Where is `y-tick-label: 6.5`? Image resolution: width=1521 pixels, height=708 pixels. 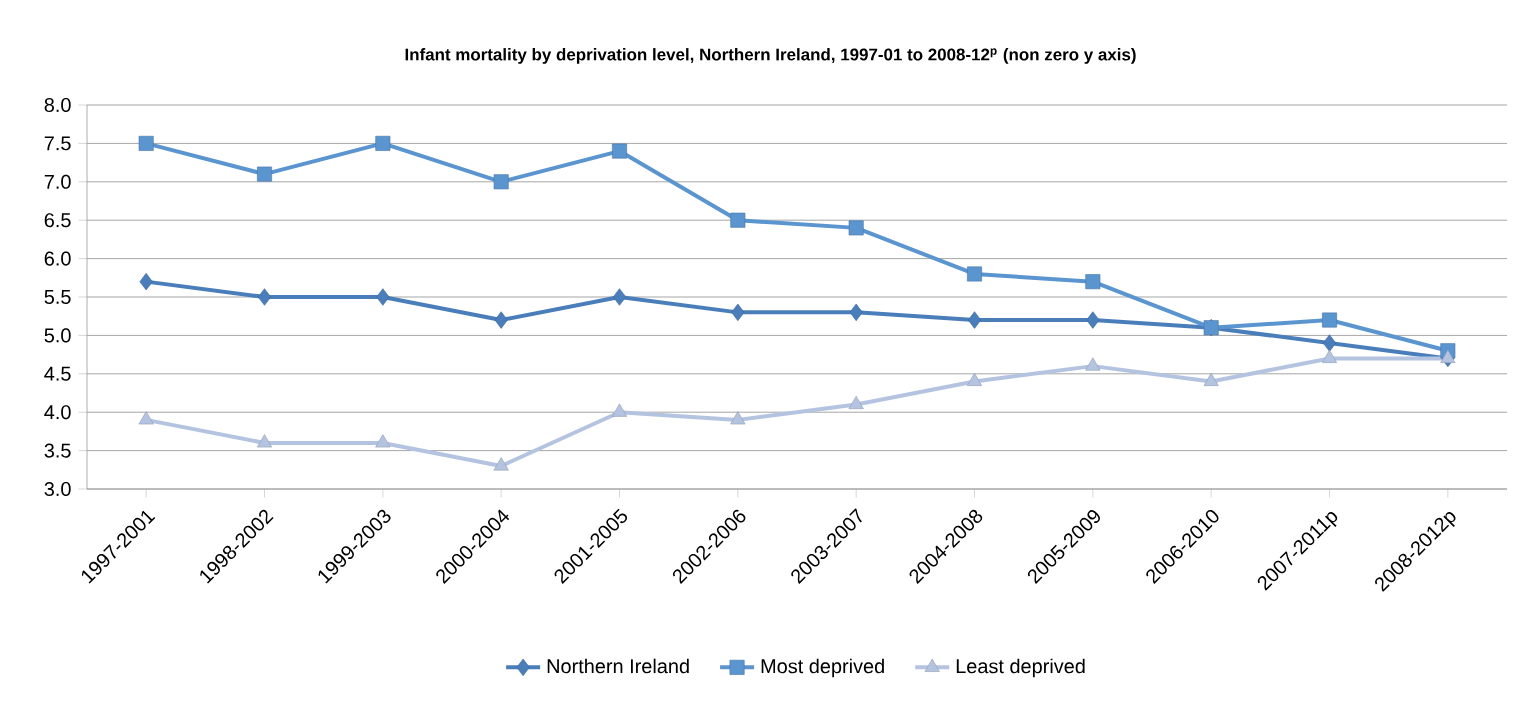
y-tick-label: 6.5 is located at coordinates (57, 220).